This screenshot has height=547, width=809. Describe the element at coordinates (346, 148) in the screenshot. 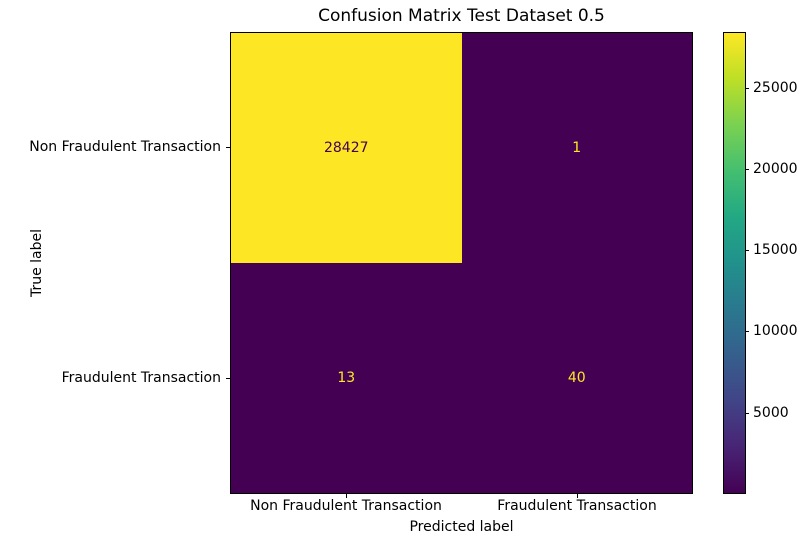

I see `matrix-cell: 28427` at that location.